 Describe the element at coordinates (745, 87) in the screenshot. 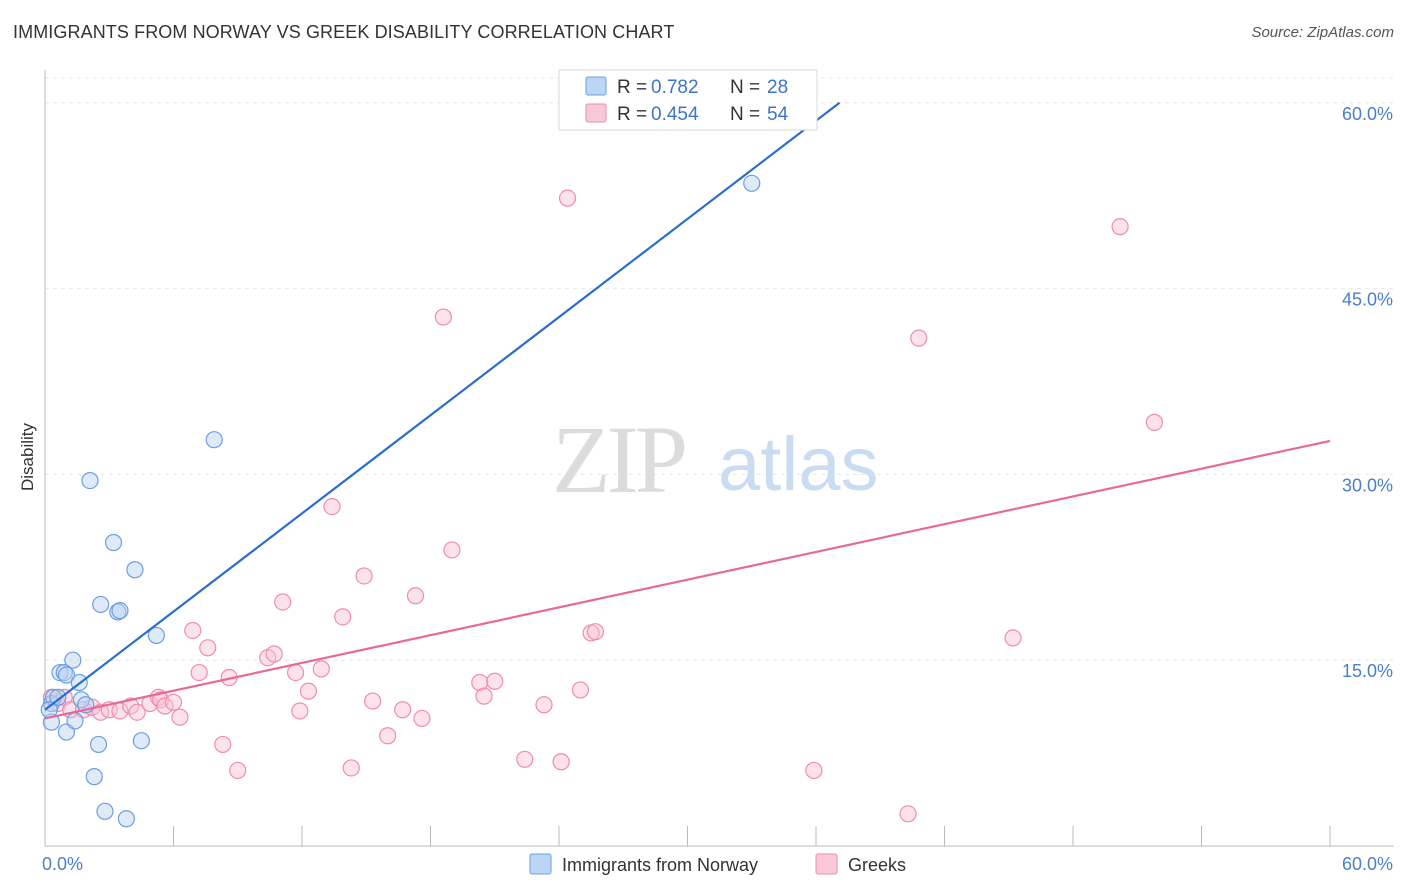

I see `legend-n-label-norway: N =` at that location.